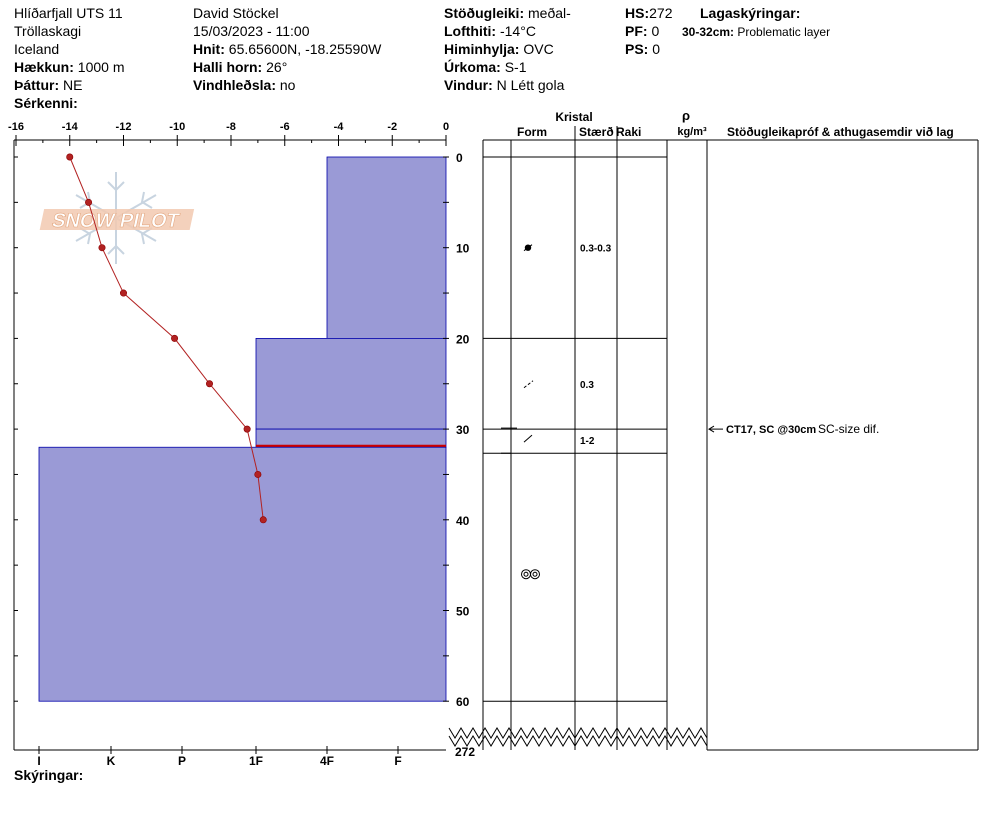 The image size is (994, 840). I want to click on temp-tick-label: -2, so click(392, 127).